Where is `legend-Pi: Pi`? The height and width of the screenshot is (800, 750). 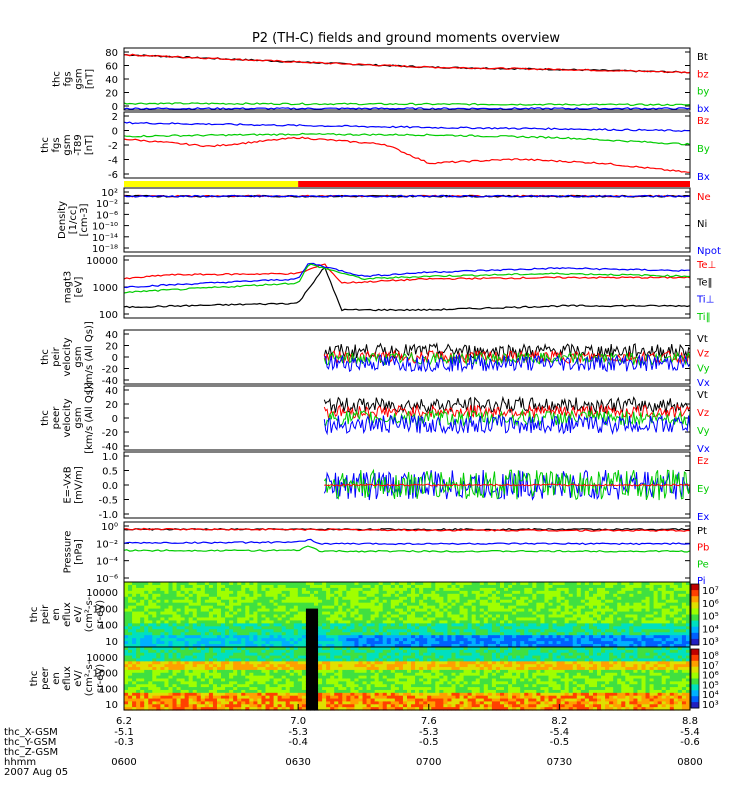 legend-Pi: Pi is located at coordinates (701, 581).